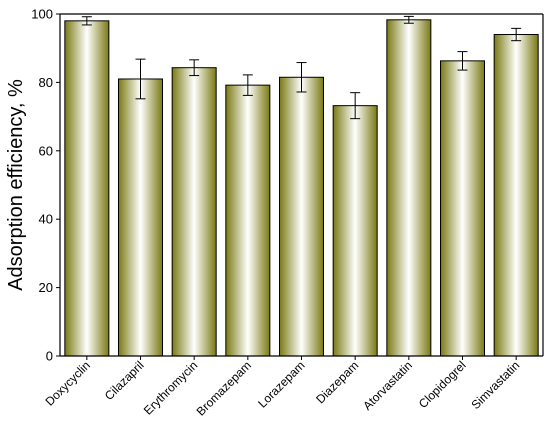 This screenshot has width=550, height=435. Describe the element at coordinates (442, 384) in the screenshot. I see `x-tick-label: Clopidogrel` at that location.